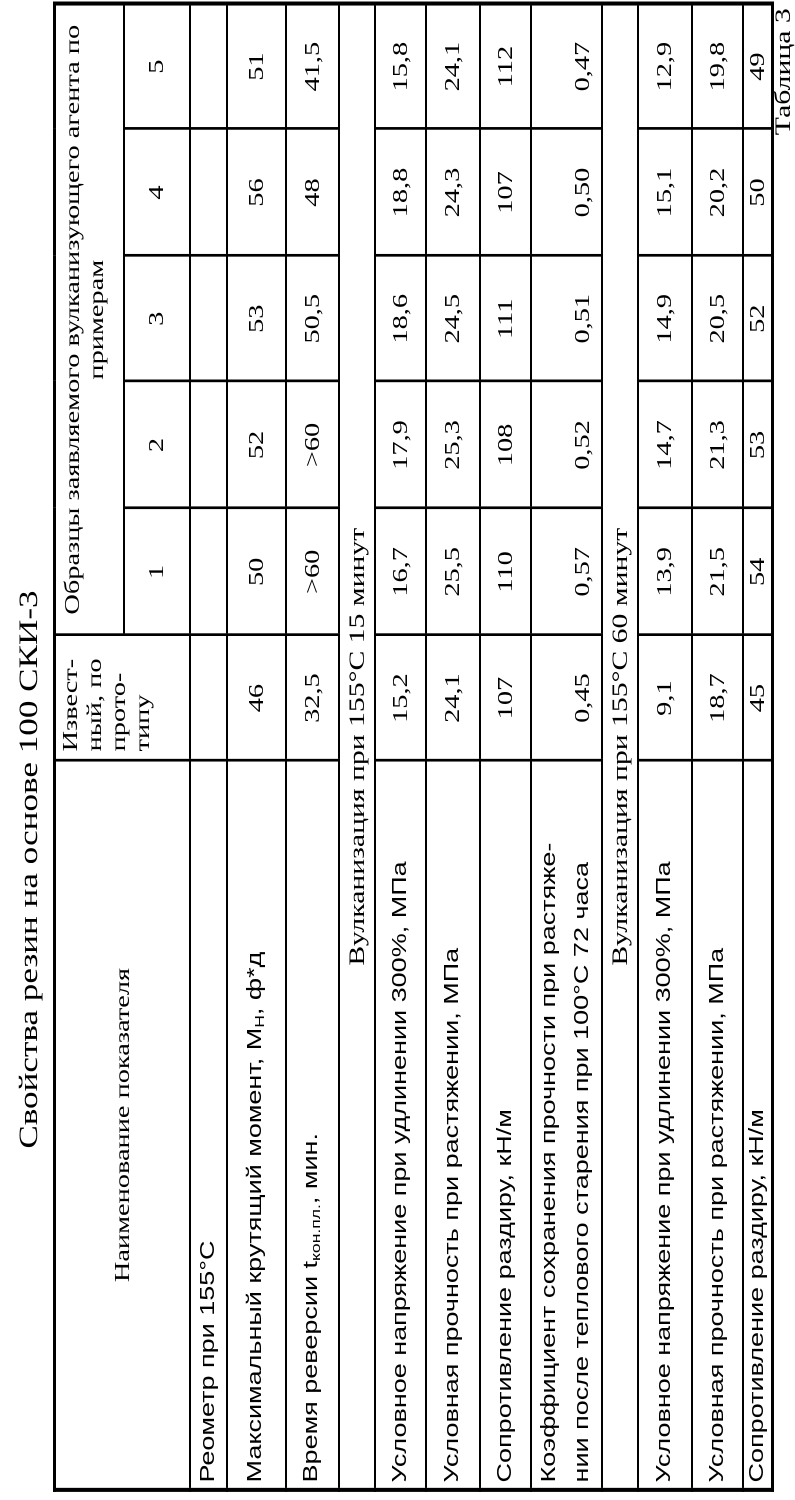  Describe the element at coordinates (453, 571) in the screenshot. I see `sample-value: 25,5` at that location.